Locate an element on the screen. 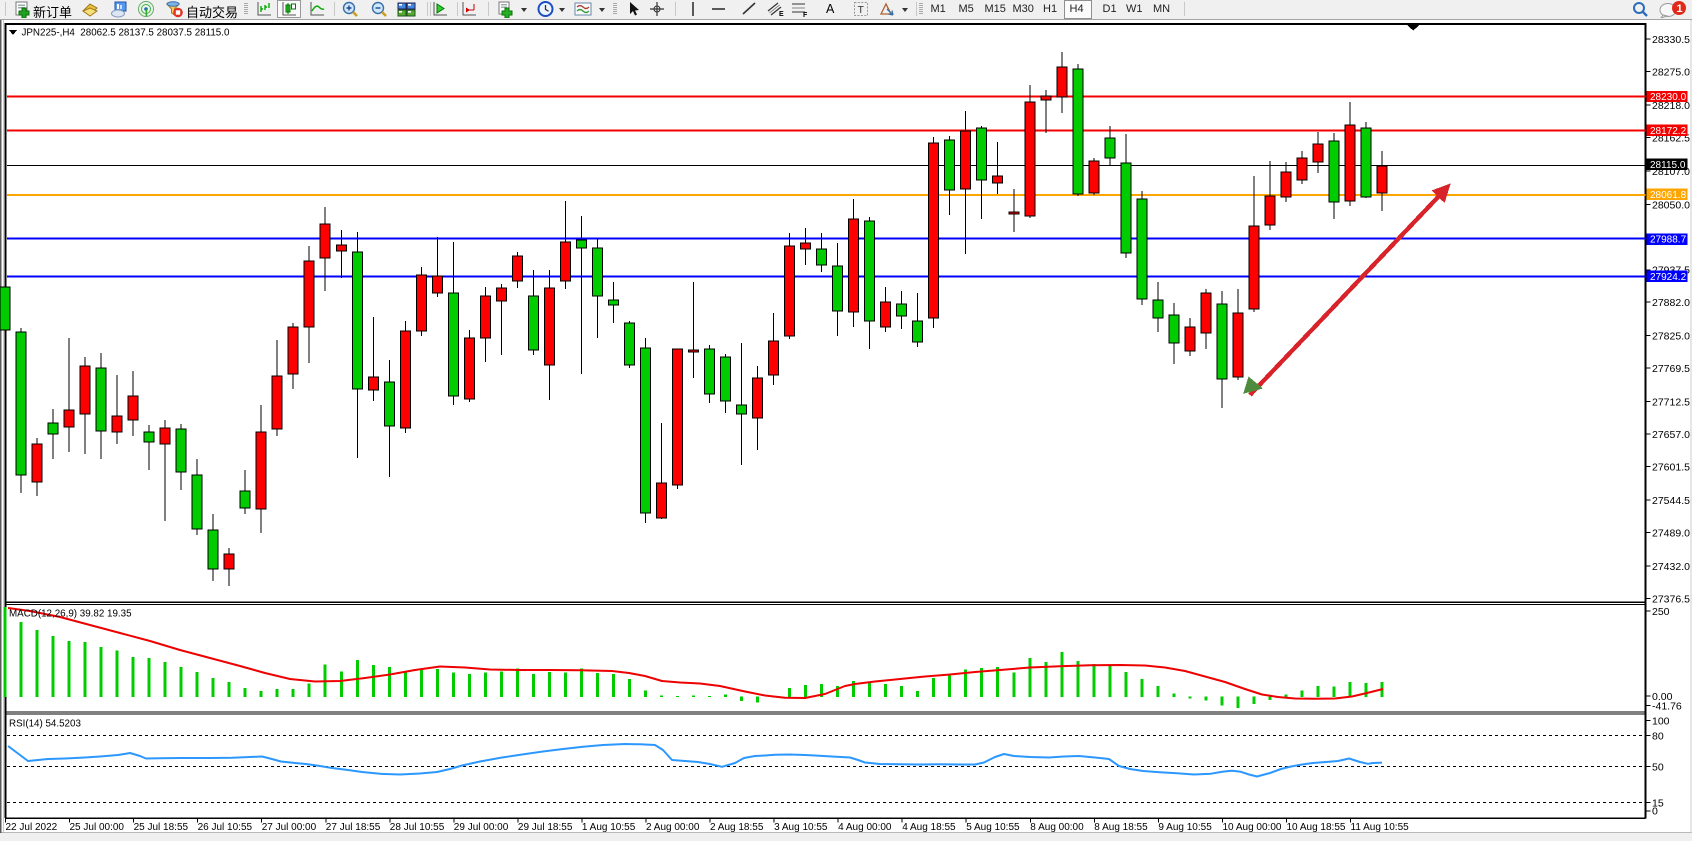  svg-text: 1 Aug 10:55 is located at coordinates (609, 827).